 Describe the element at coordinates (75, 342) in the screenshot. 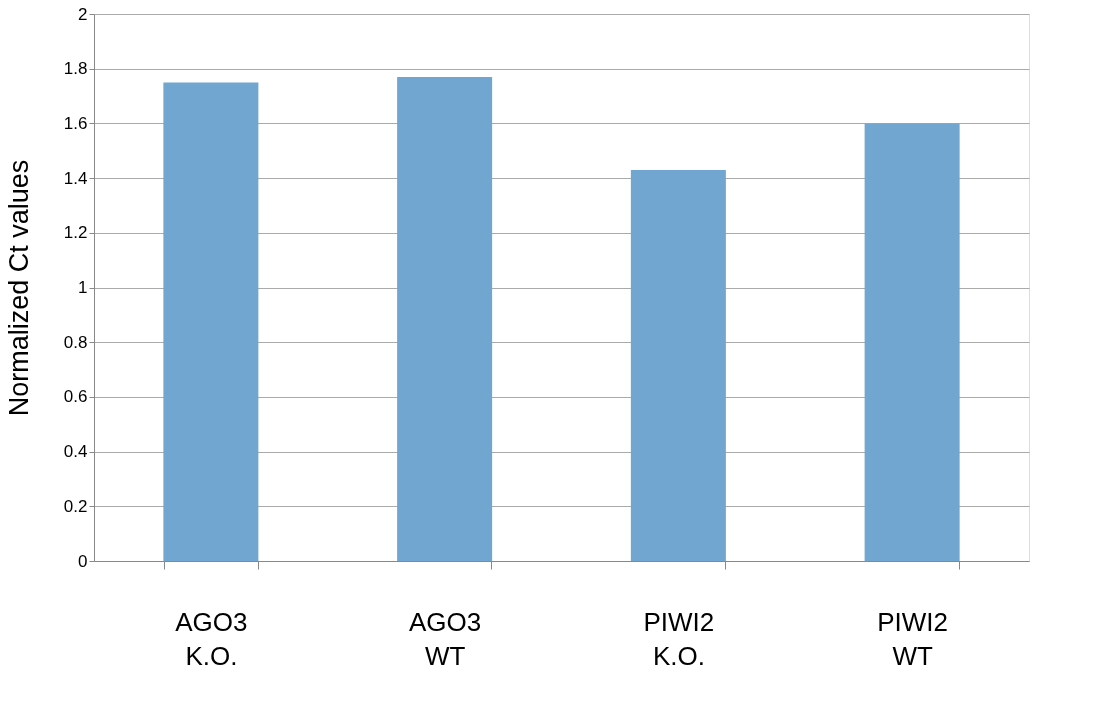

I see `y-tick-label: 0.8` at that location.